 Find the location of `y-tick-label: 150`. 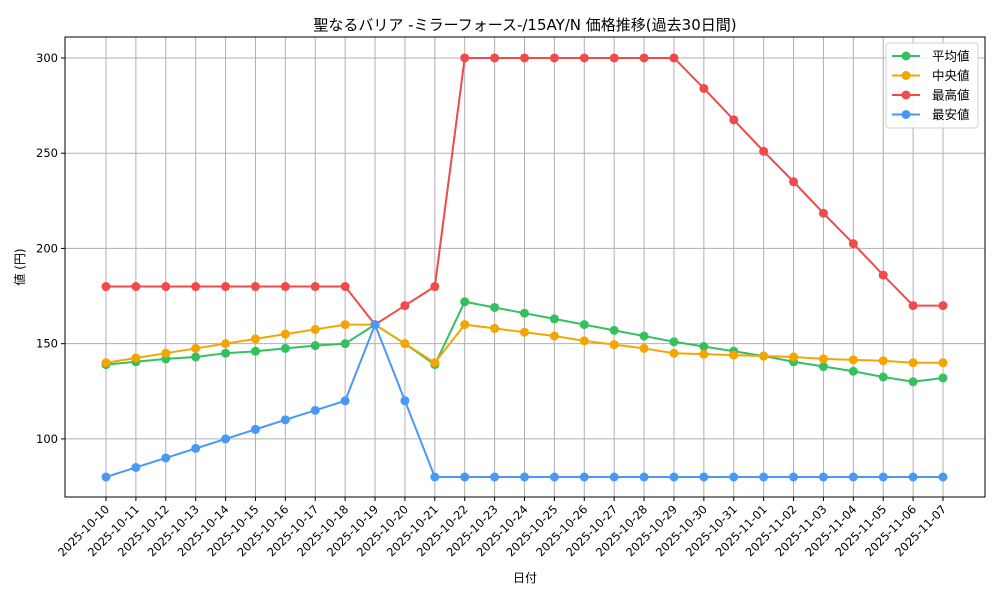

y-tick-label: 150 is located at coordinates (47, 344).